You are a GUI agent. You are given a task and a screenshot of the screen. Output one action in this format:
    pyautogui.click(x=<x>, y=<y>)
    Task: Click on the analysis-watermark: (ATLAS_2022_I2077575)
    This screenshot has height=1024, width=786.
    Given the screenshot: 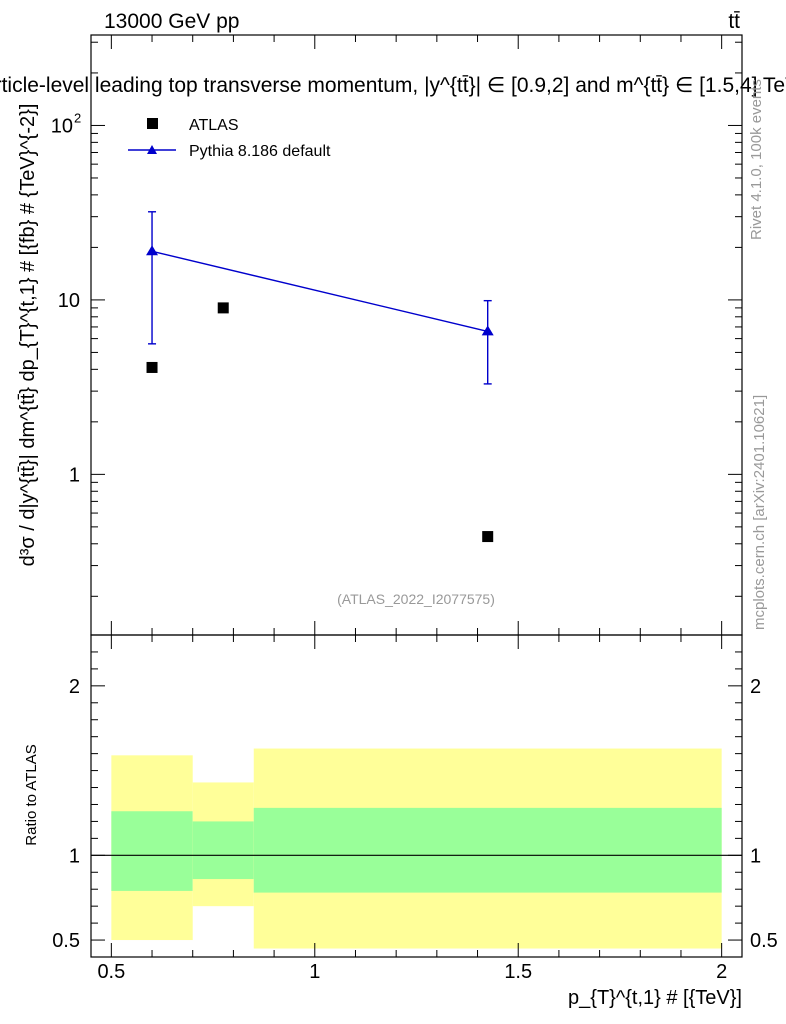 What is the action you would take?
    pyautogui.click(x=416, y=599)
    